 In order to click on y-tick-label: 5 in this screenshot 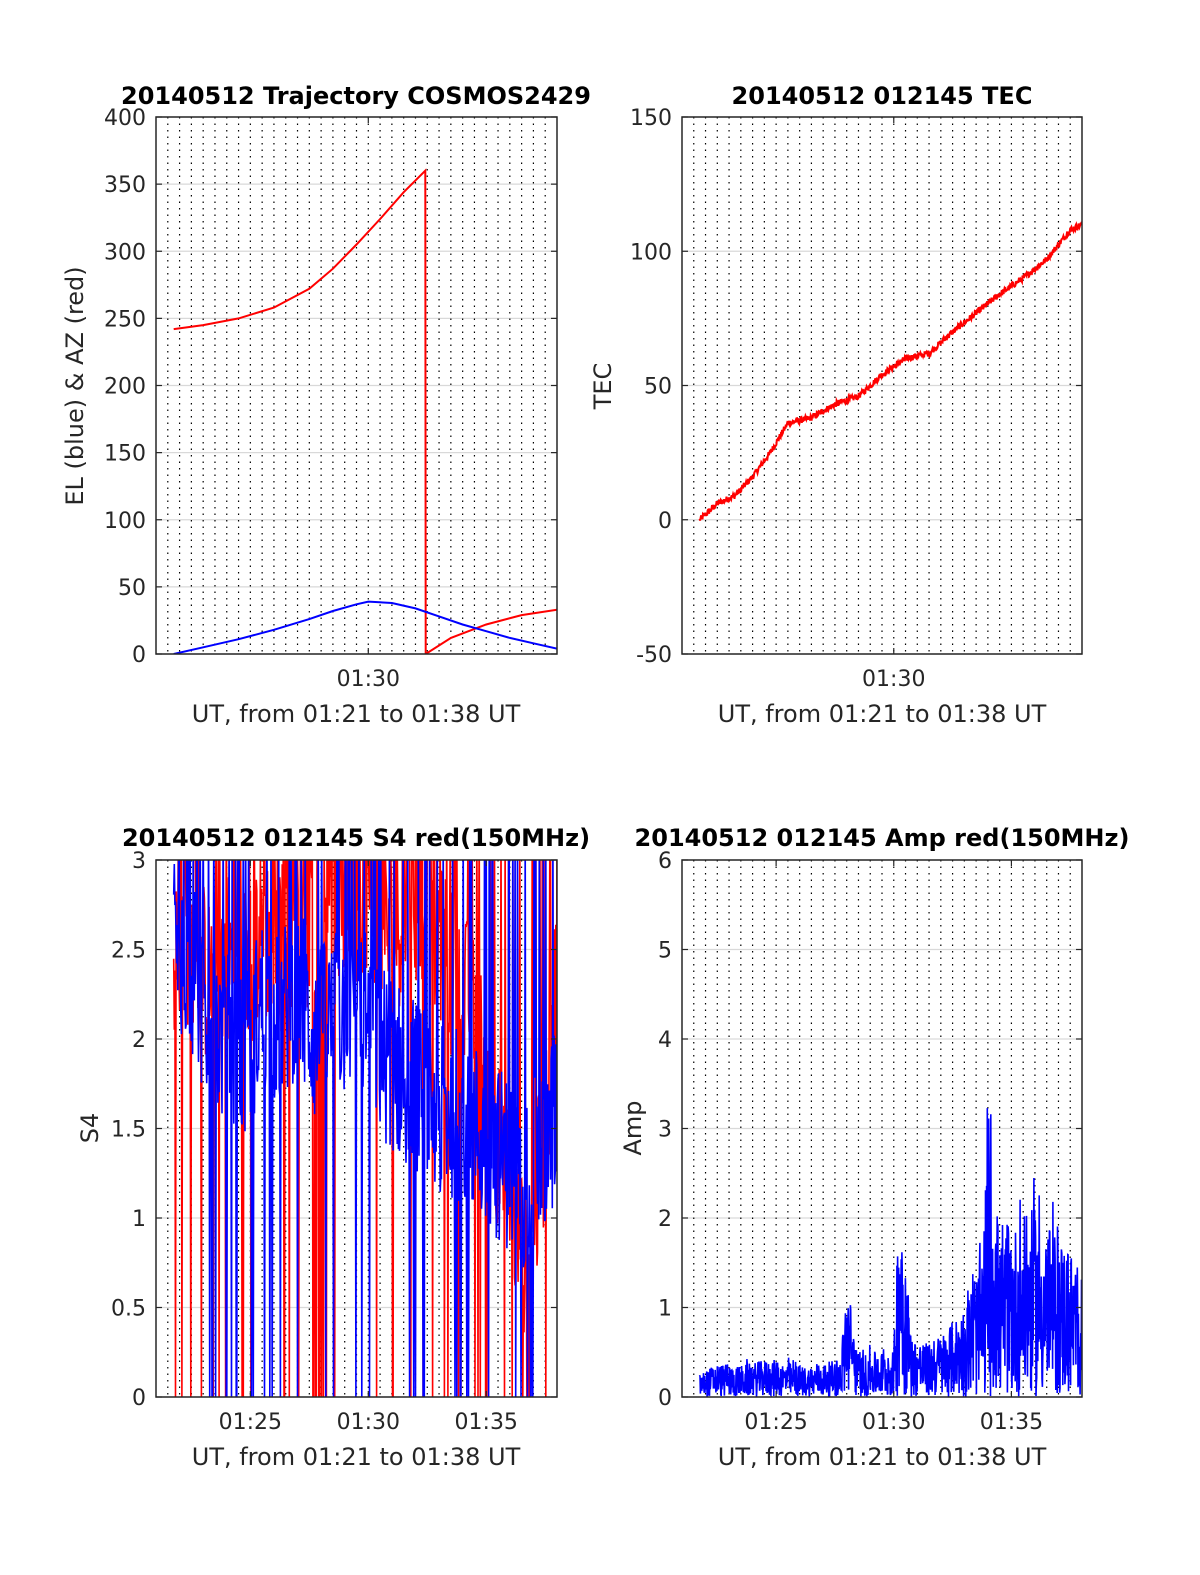, I will do `click(665, 951)`.